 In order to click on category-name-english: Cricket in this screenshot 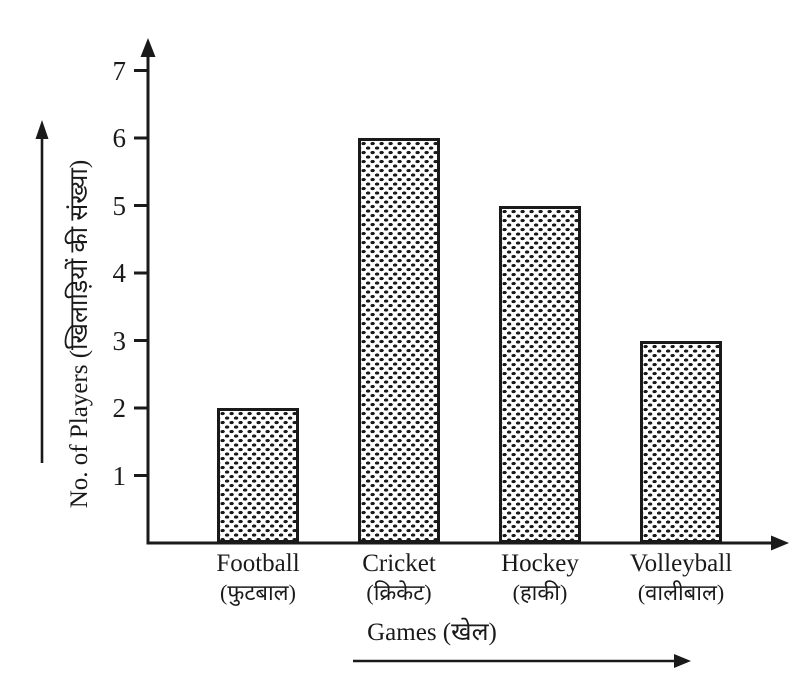, I will do `click(399, 563)`.